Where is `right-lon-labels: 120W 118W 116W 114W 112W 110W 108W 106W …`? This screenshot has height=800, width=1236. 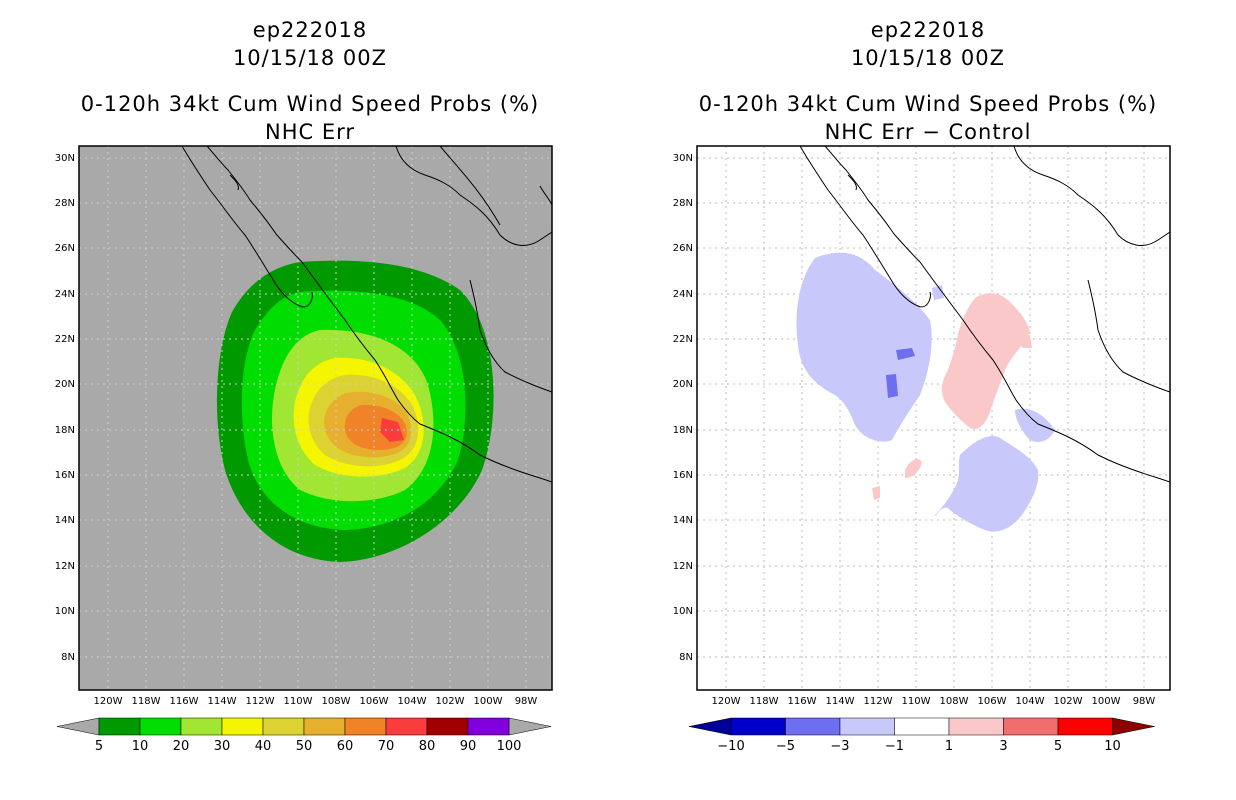 right-lon-labels: 120W 118W 116W 114W 112W 110W 108W 106W … is located at coordinates (934, 701).